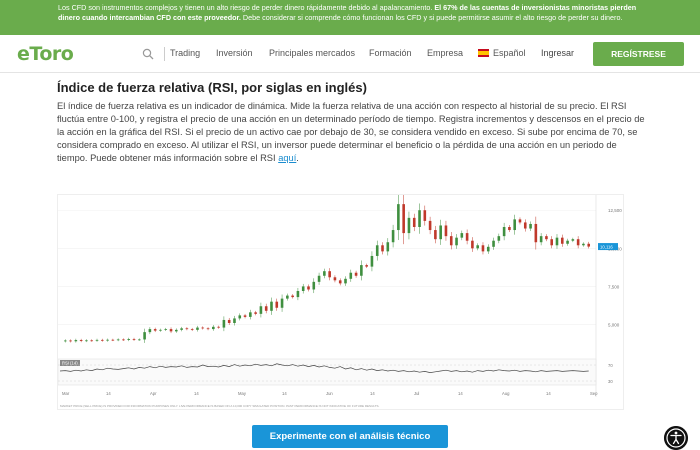 Image resolution: width=700 pixels, height=450 pixels. I want to click on spain-flag-icon, so click(483, 53).